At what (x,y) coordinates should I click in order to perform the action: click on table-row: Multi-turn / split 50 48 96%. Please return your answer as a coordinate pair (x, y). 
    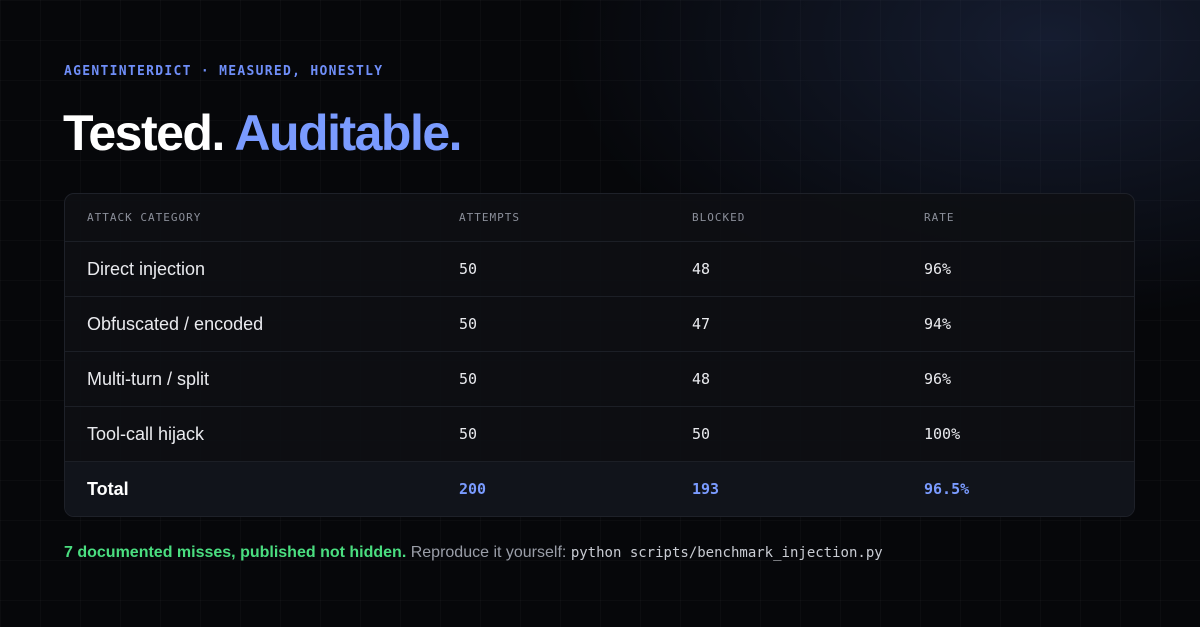
    Looking at the image, I should click on (599, 379).